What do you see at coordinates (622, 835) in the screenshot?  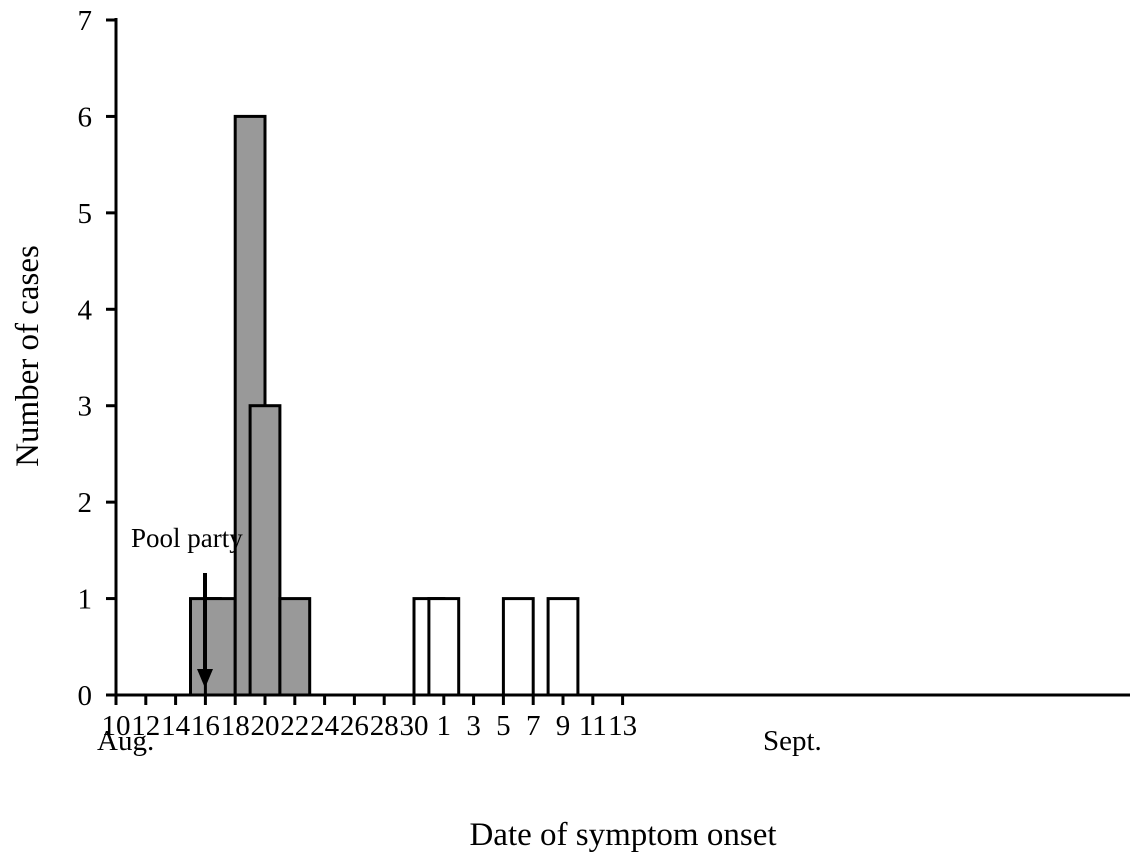 I see `x-axis-title: Date of symptom onset` at bounding box center [622, 835].